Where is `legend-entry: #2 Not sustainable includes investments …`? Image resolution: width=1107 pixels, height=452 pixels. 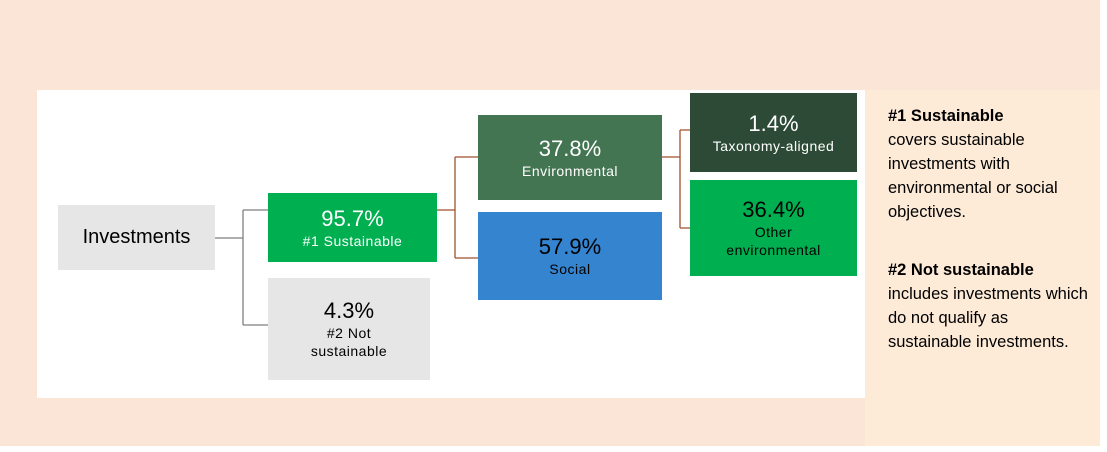 legend-entry: #2 Not sustainable includes investments … is located at coordinates (988, 306).